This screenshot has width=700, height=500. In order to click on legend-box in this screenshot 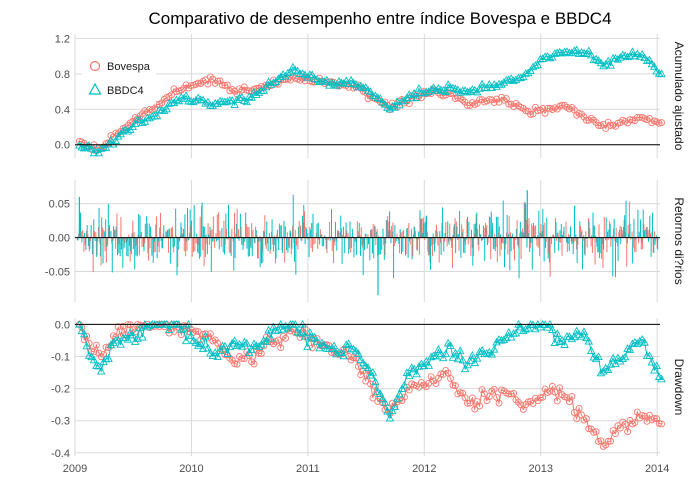, I will do `click(119, 77)`.